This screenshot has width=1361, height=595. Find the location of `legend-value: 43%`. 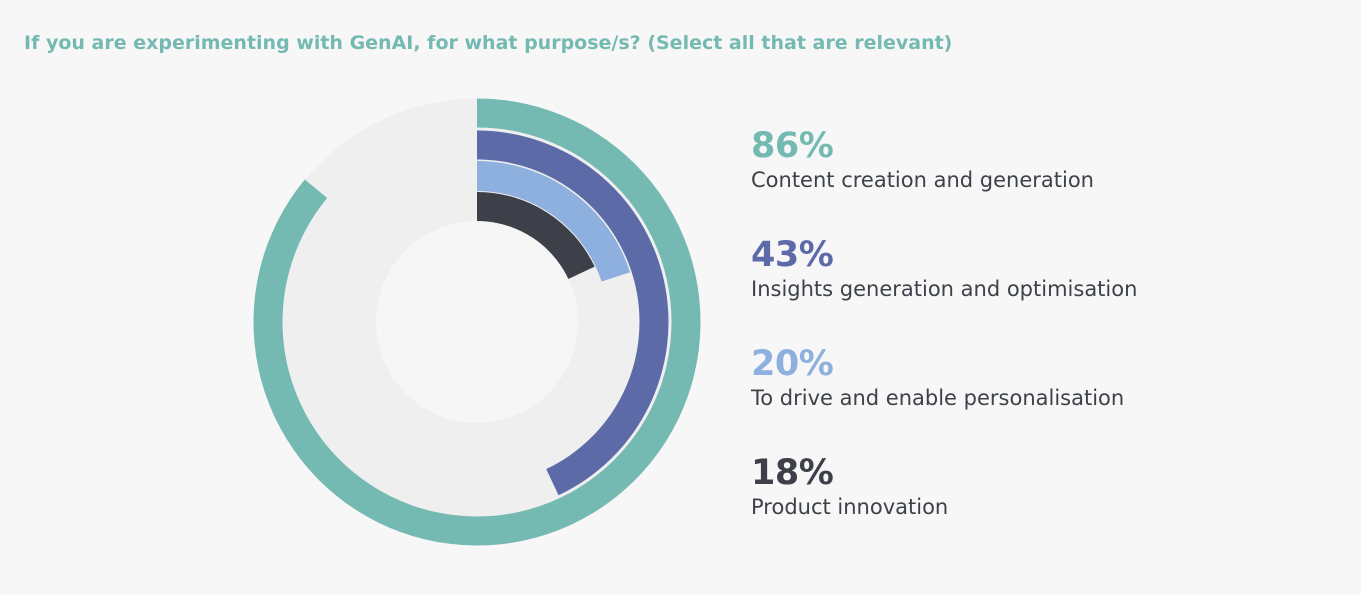

legend-value: 43% is located at coordinates (792, 255).